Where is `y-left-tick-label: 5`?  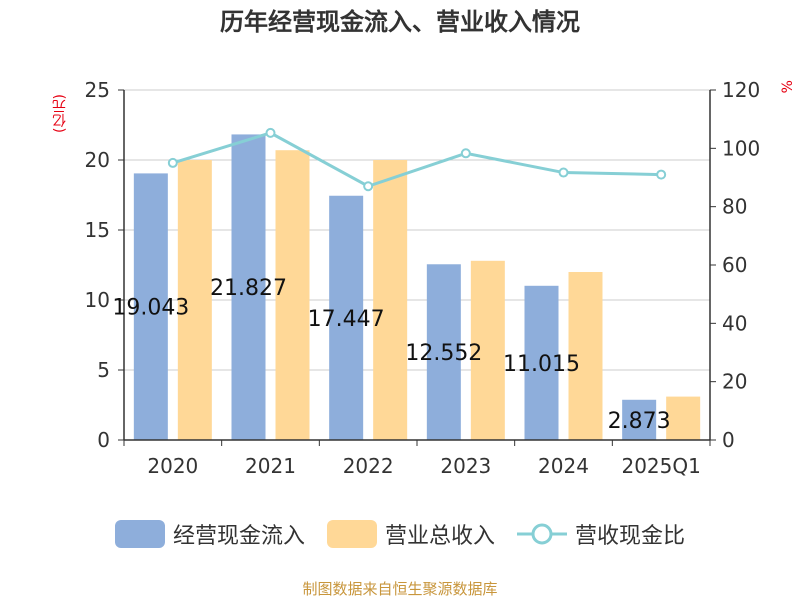 y-left-tick-label: 5 is located at coordinates (103, 370).